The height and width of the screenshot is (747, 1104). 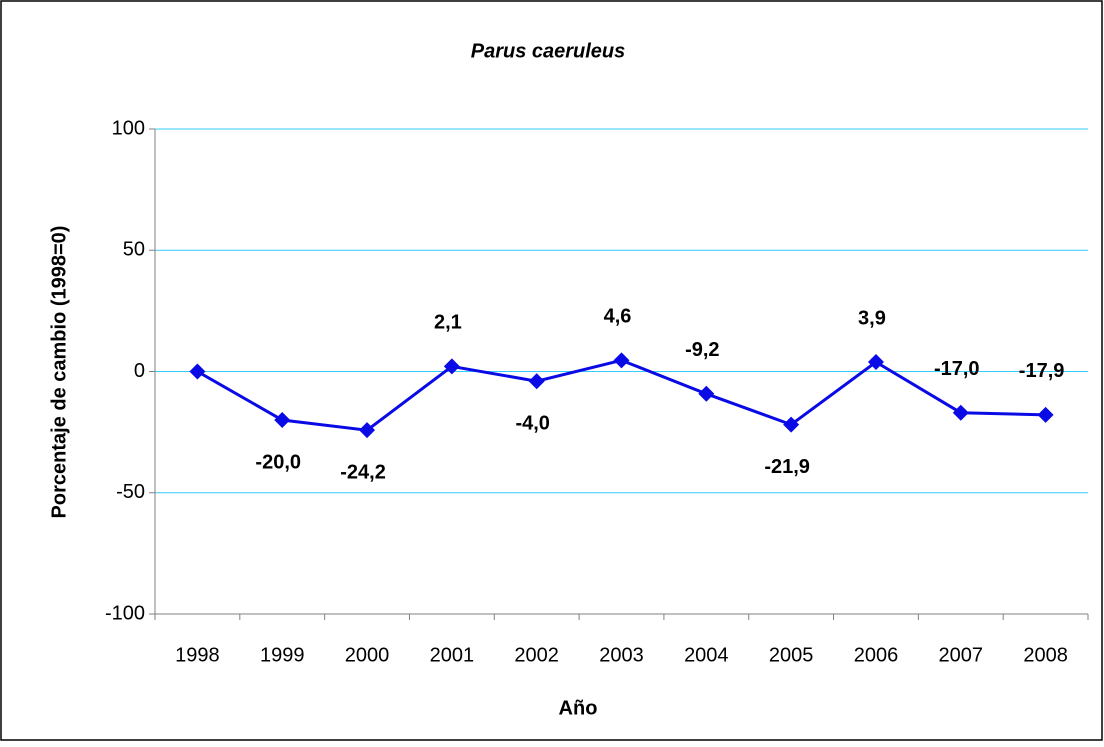 I want to click on x-tick-label: 2000, so click(x=367, y=655).